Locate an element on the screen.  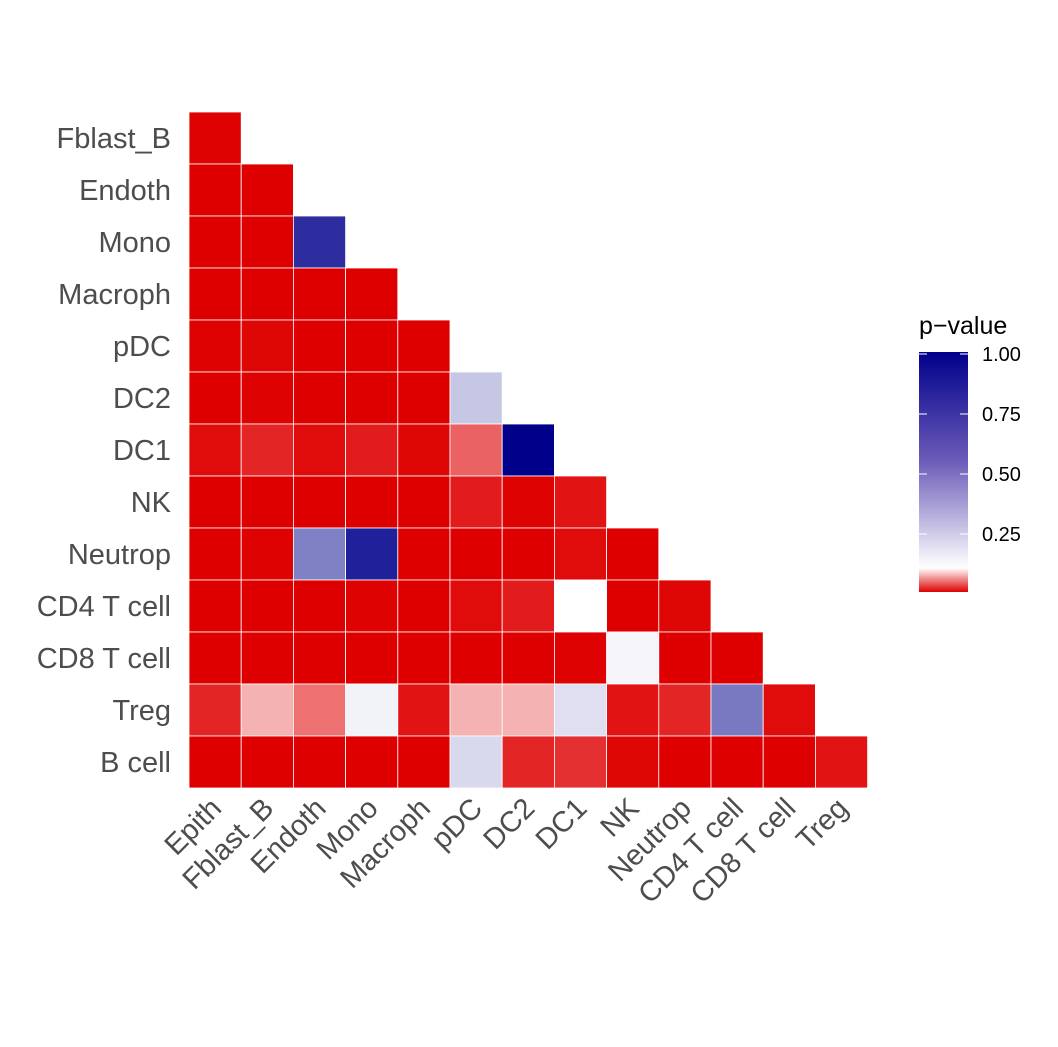
y-tick-label: pDC is located at coordinates (142, 347).